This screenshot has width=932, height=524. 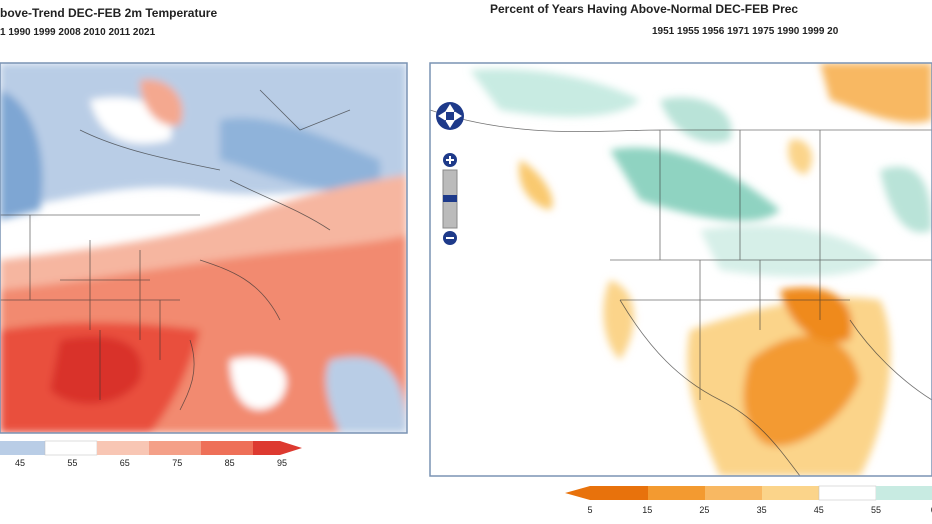 What do you see at coordinates (125, 463) in the screenshot?
I see `colorbar-label: 65` at bounding box center [125, 463].